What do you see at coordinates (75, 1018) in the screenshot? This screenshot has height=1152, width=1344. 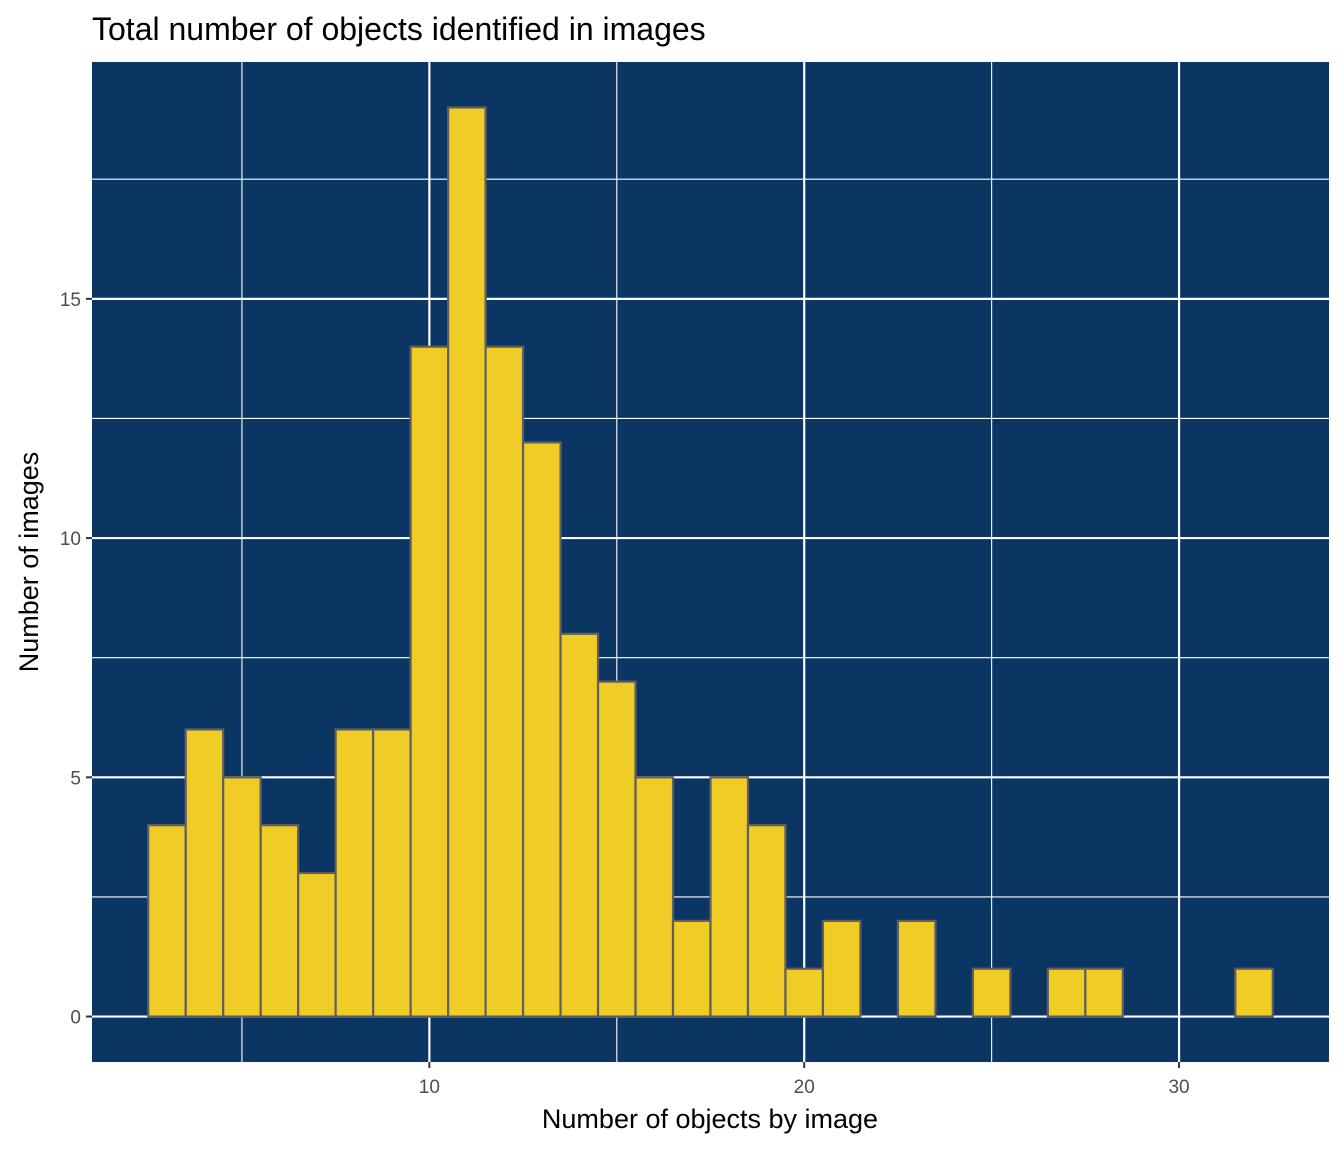 I see `y-tick-label: 0` at bounding box center [75, 1018].